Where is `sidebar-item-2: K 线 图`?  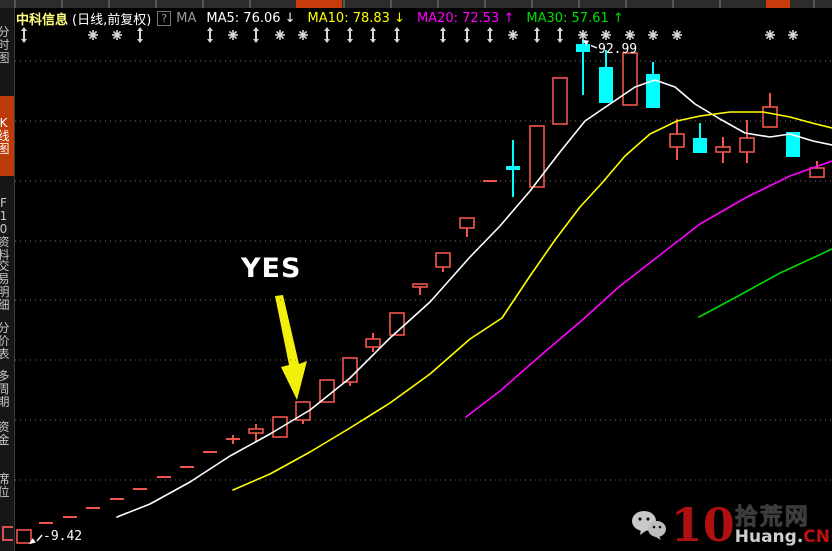
sidebar-item-2: K 线 图 is located at coordinates (7, 136).